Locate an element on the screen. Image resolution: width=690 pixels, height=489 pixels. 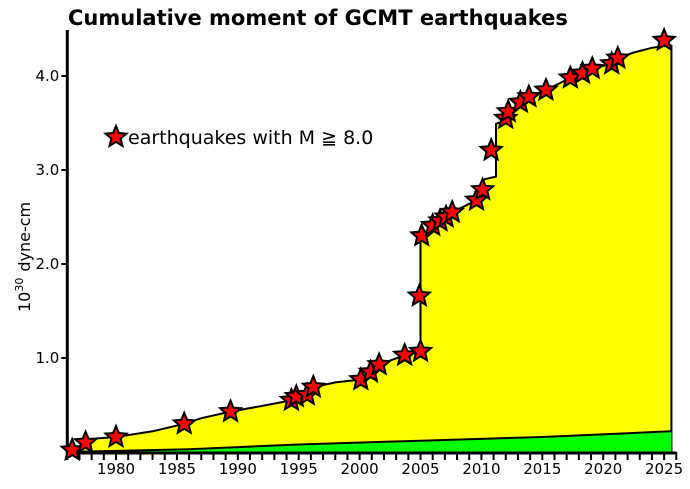
legend-star-icon is located at coordinates (116, 136).